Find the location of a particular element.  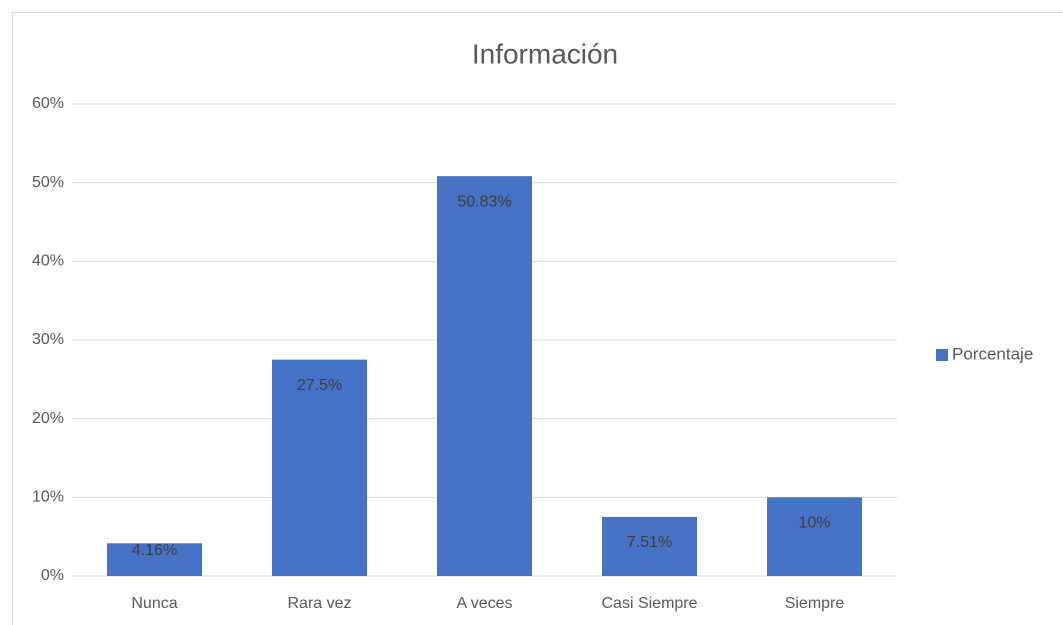

x-tick-label: Casi Siempre is located at coordinates (649, 603).